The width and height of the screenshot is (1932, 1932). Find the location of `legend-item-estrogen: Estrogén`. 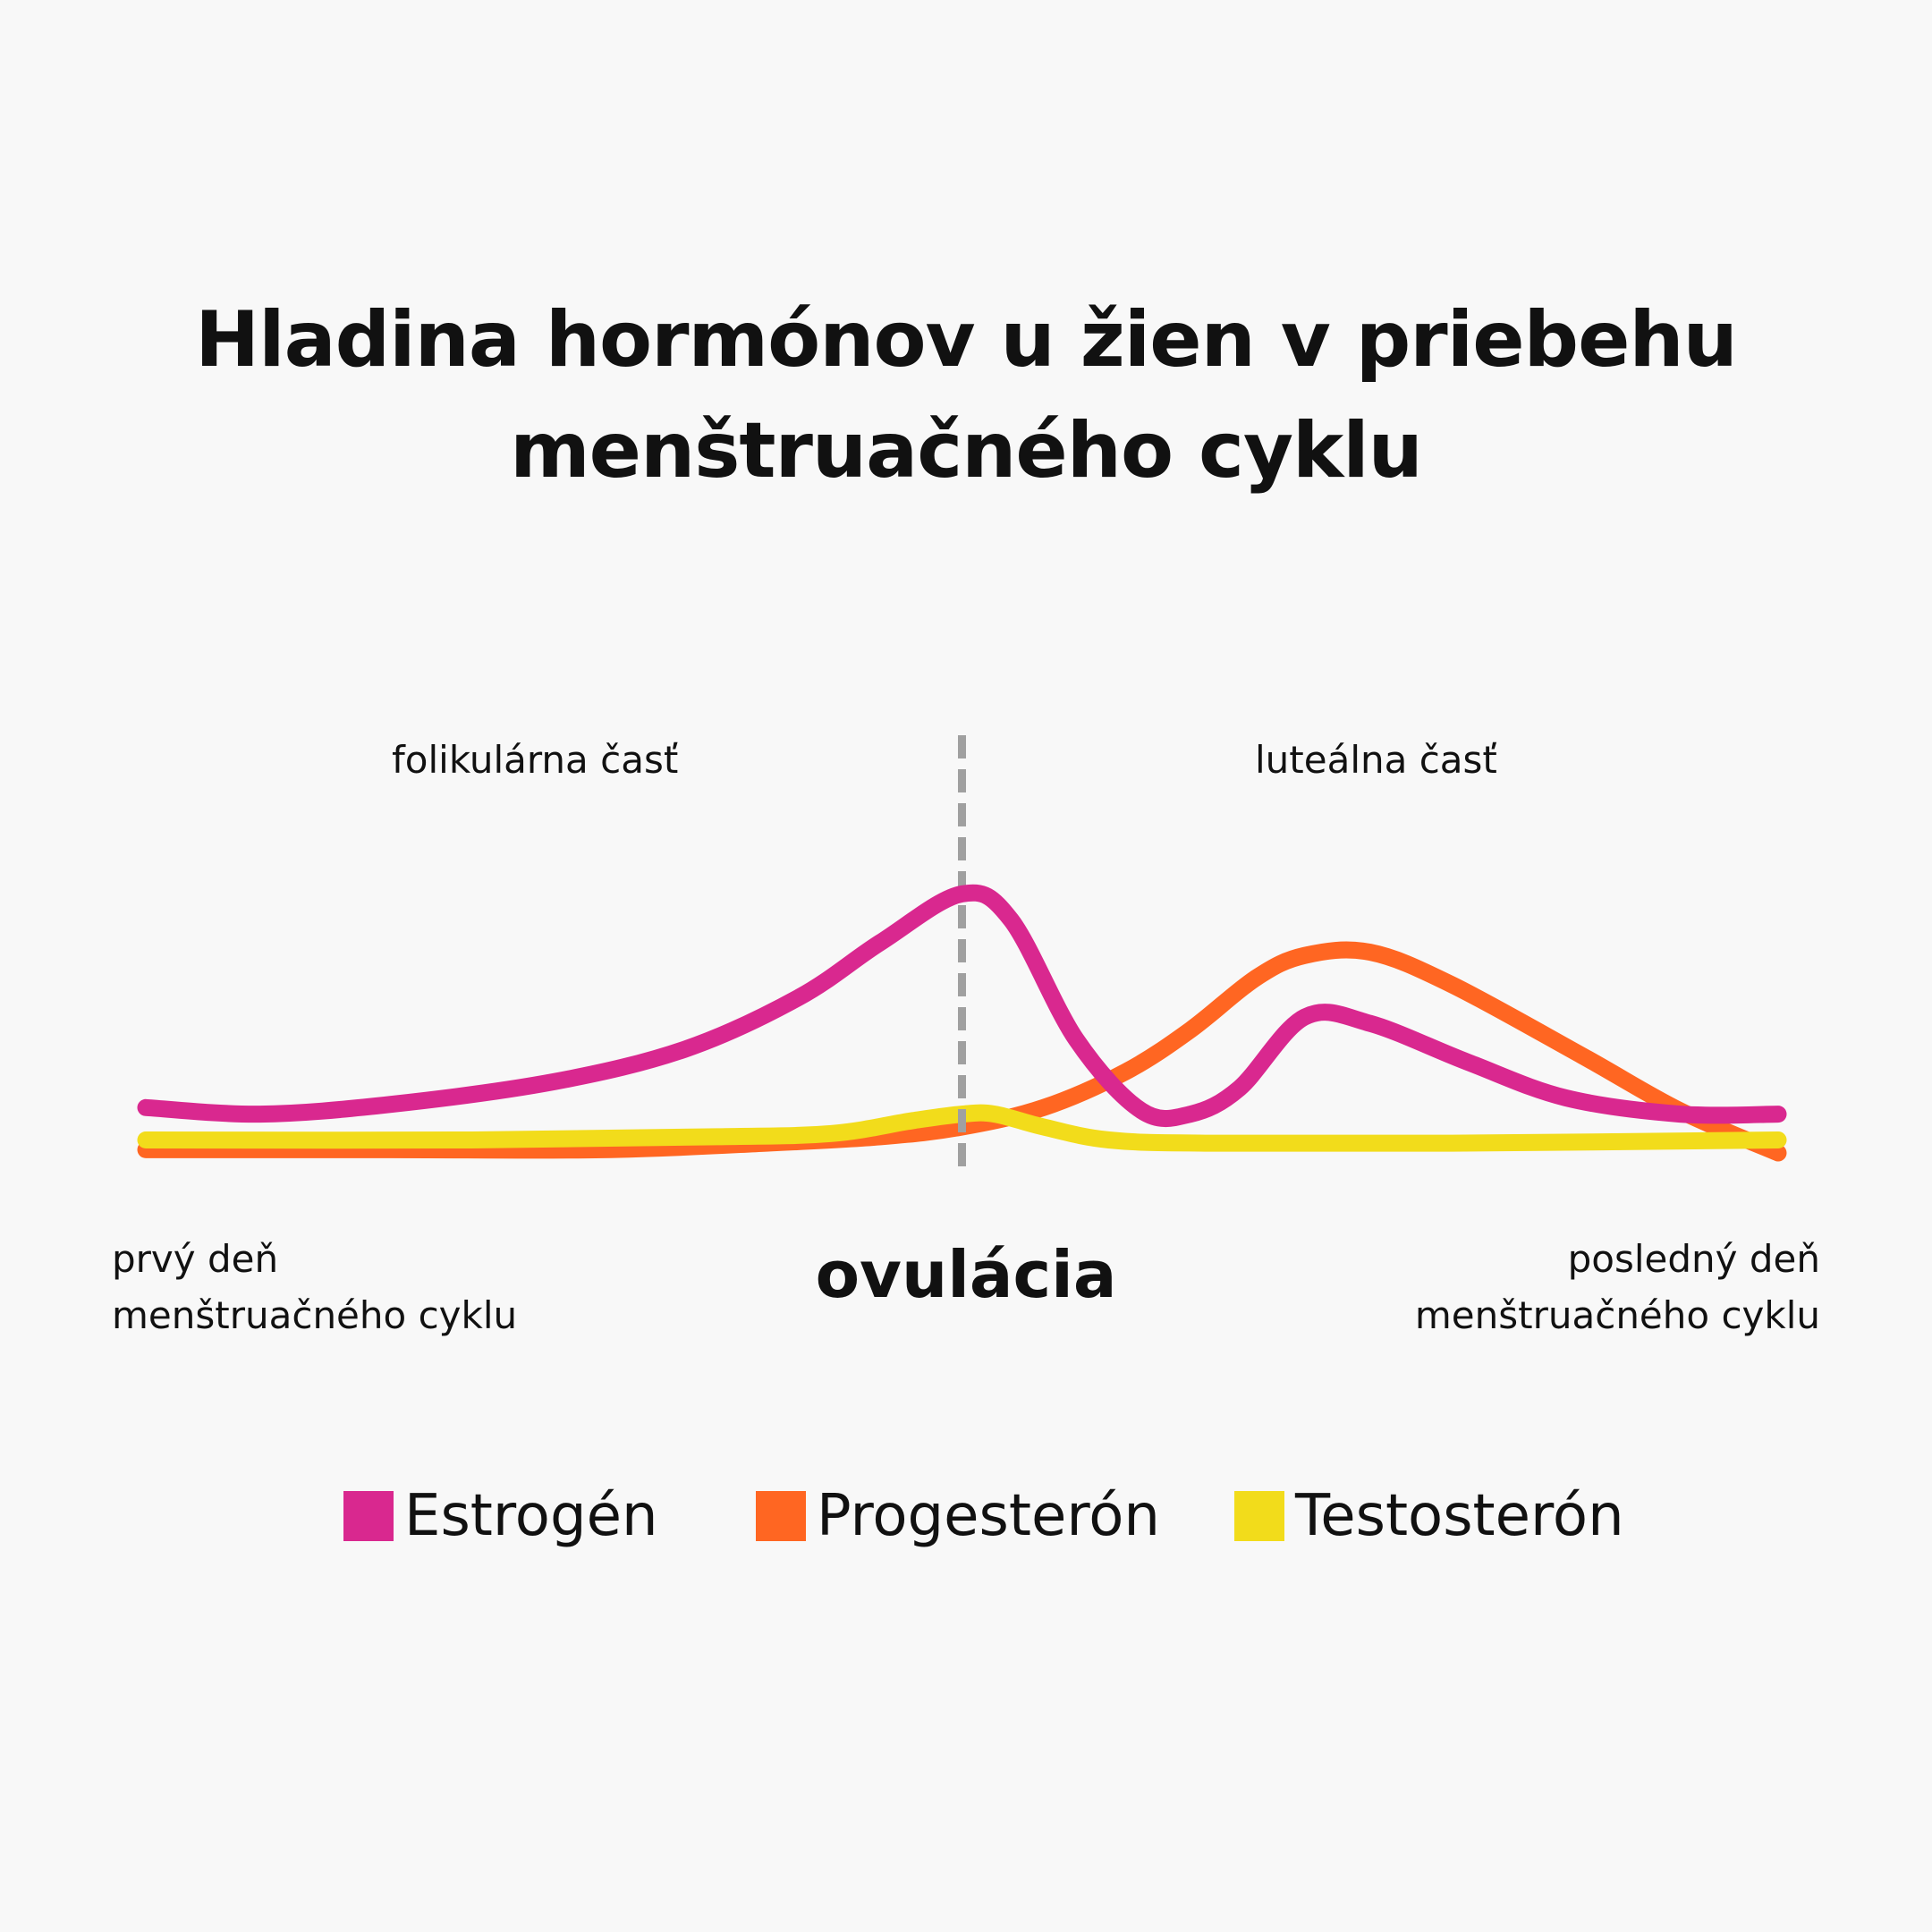

legend-item-estrogen: Estrogén is located at coordinates (500, 1516).